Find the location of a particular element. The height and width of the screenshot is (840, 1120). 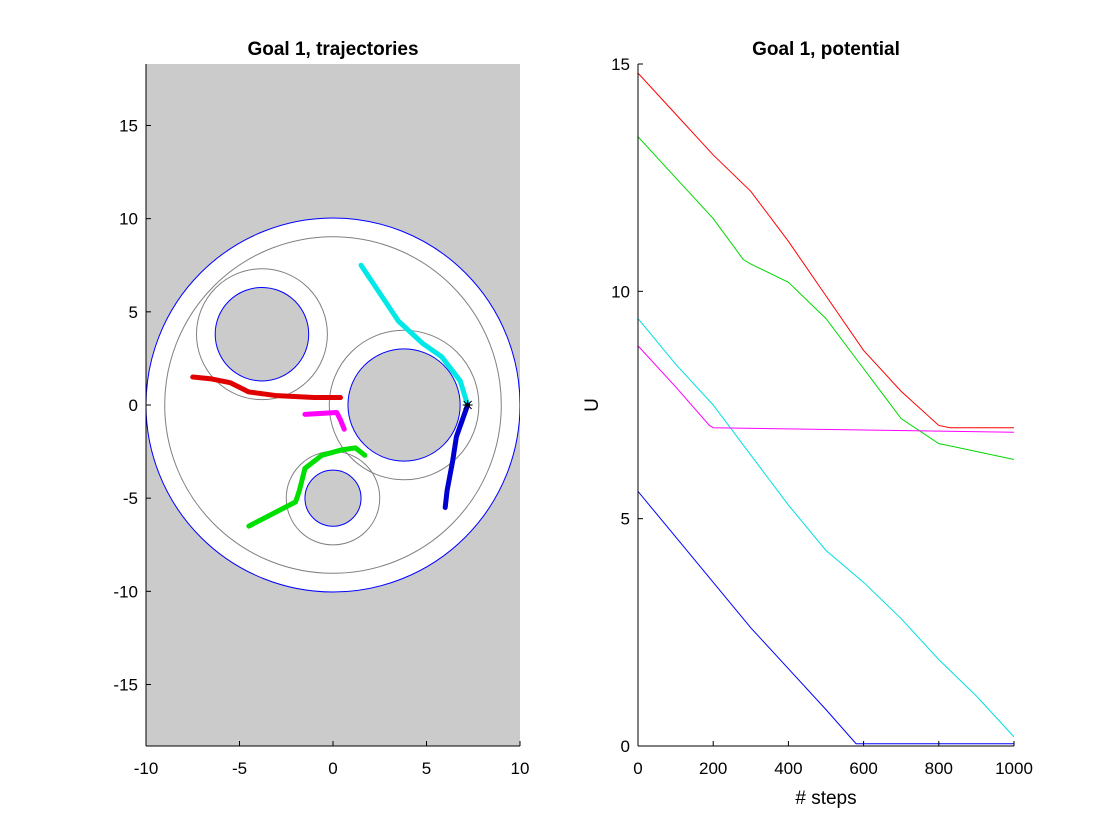

x-tick-label: 1000 is located at coordinates (1014, 768).